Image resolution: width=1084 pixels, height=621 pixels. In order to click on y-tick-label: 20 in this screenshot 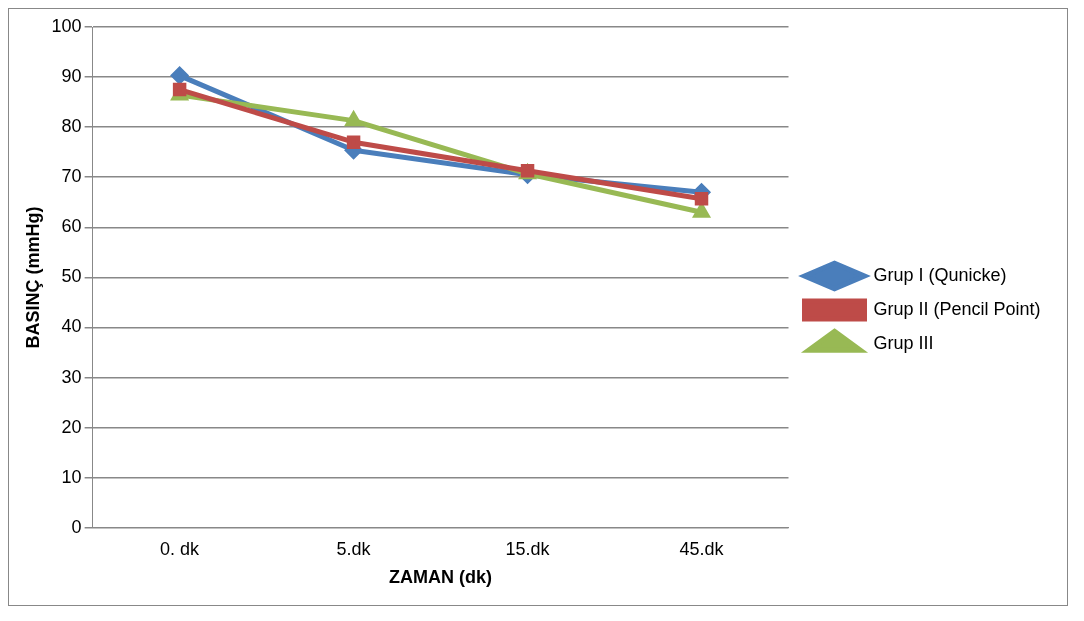, I will do `click(71, 426)`.